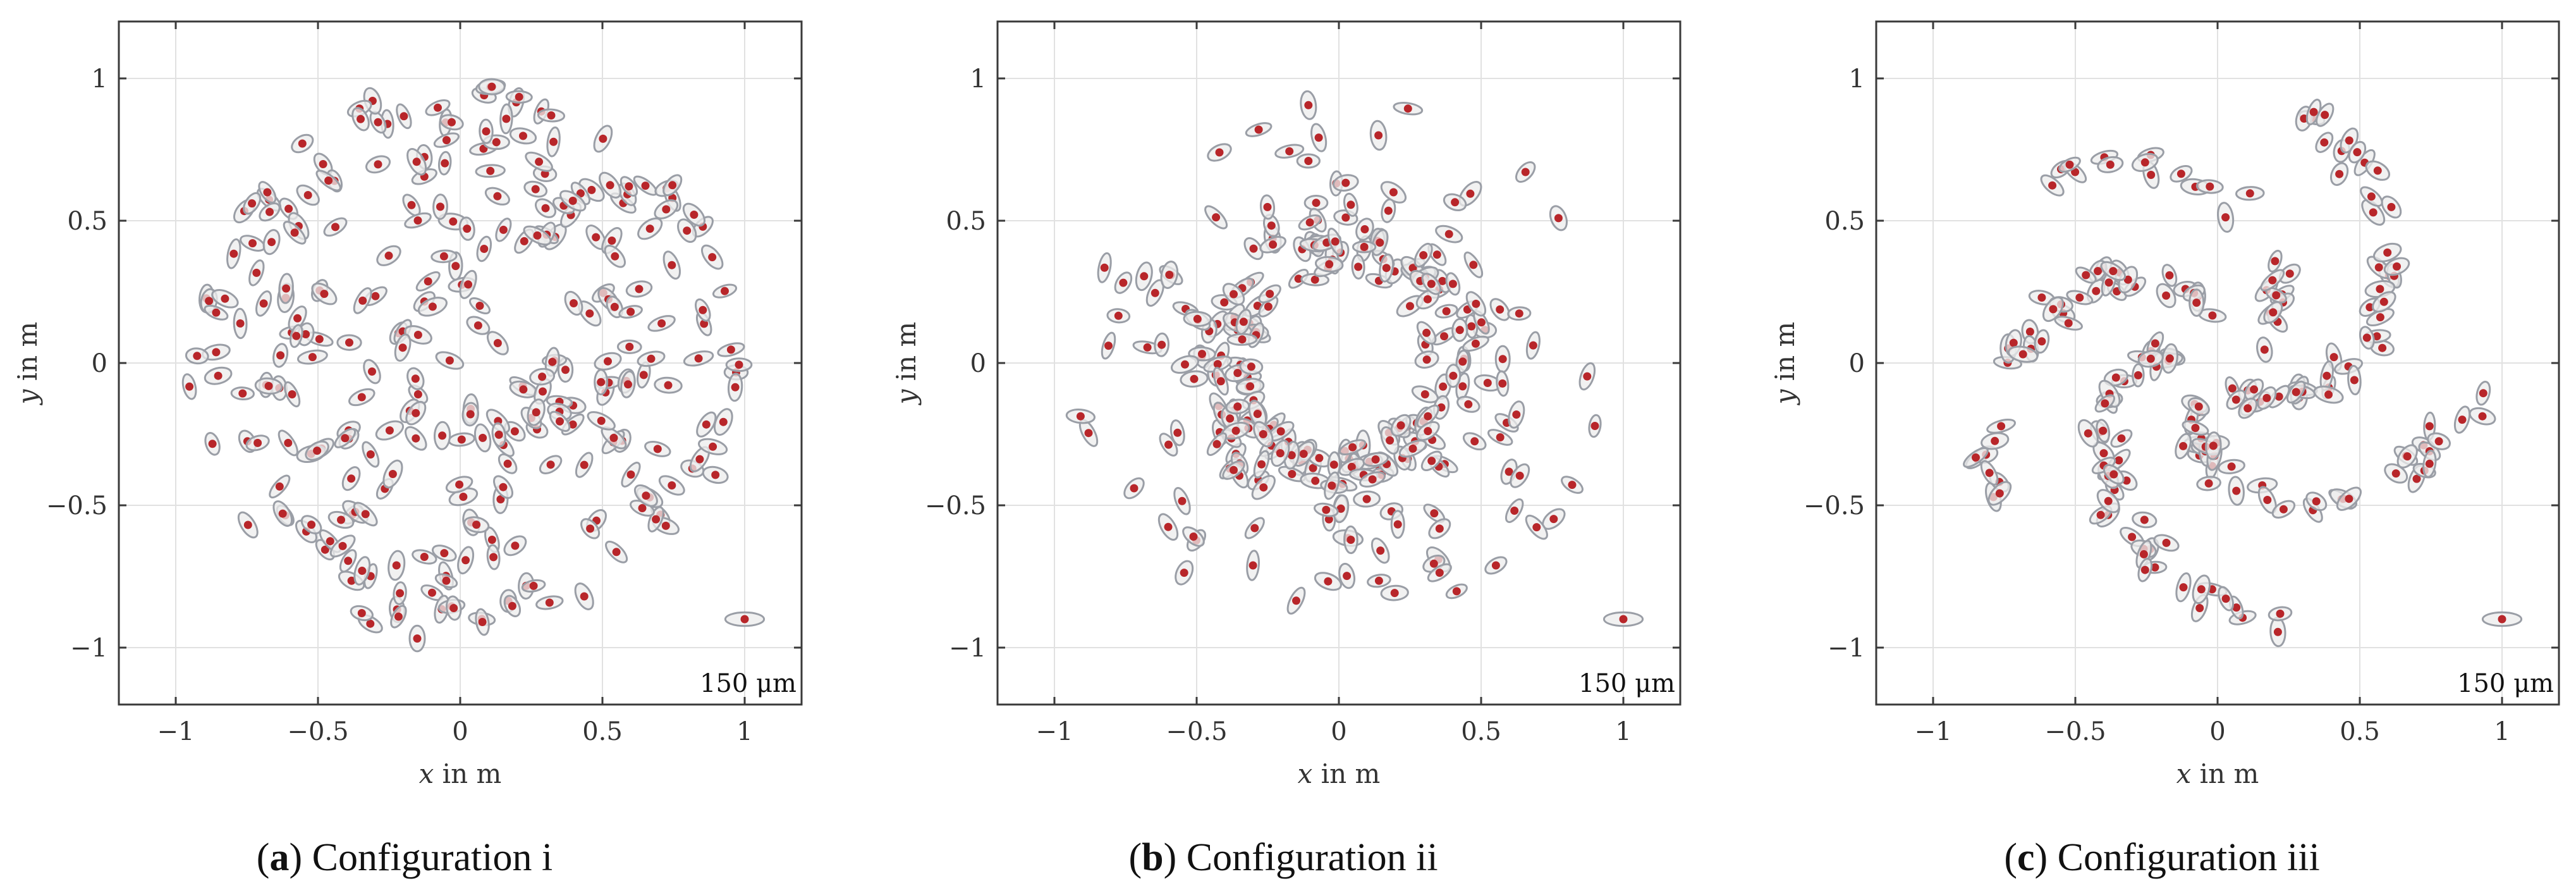 The width and height of the screenshot is (2576, 893). I want to click on panel-a-ytick-label: −0.5, so click(76, 505).